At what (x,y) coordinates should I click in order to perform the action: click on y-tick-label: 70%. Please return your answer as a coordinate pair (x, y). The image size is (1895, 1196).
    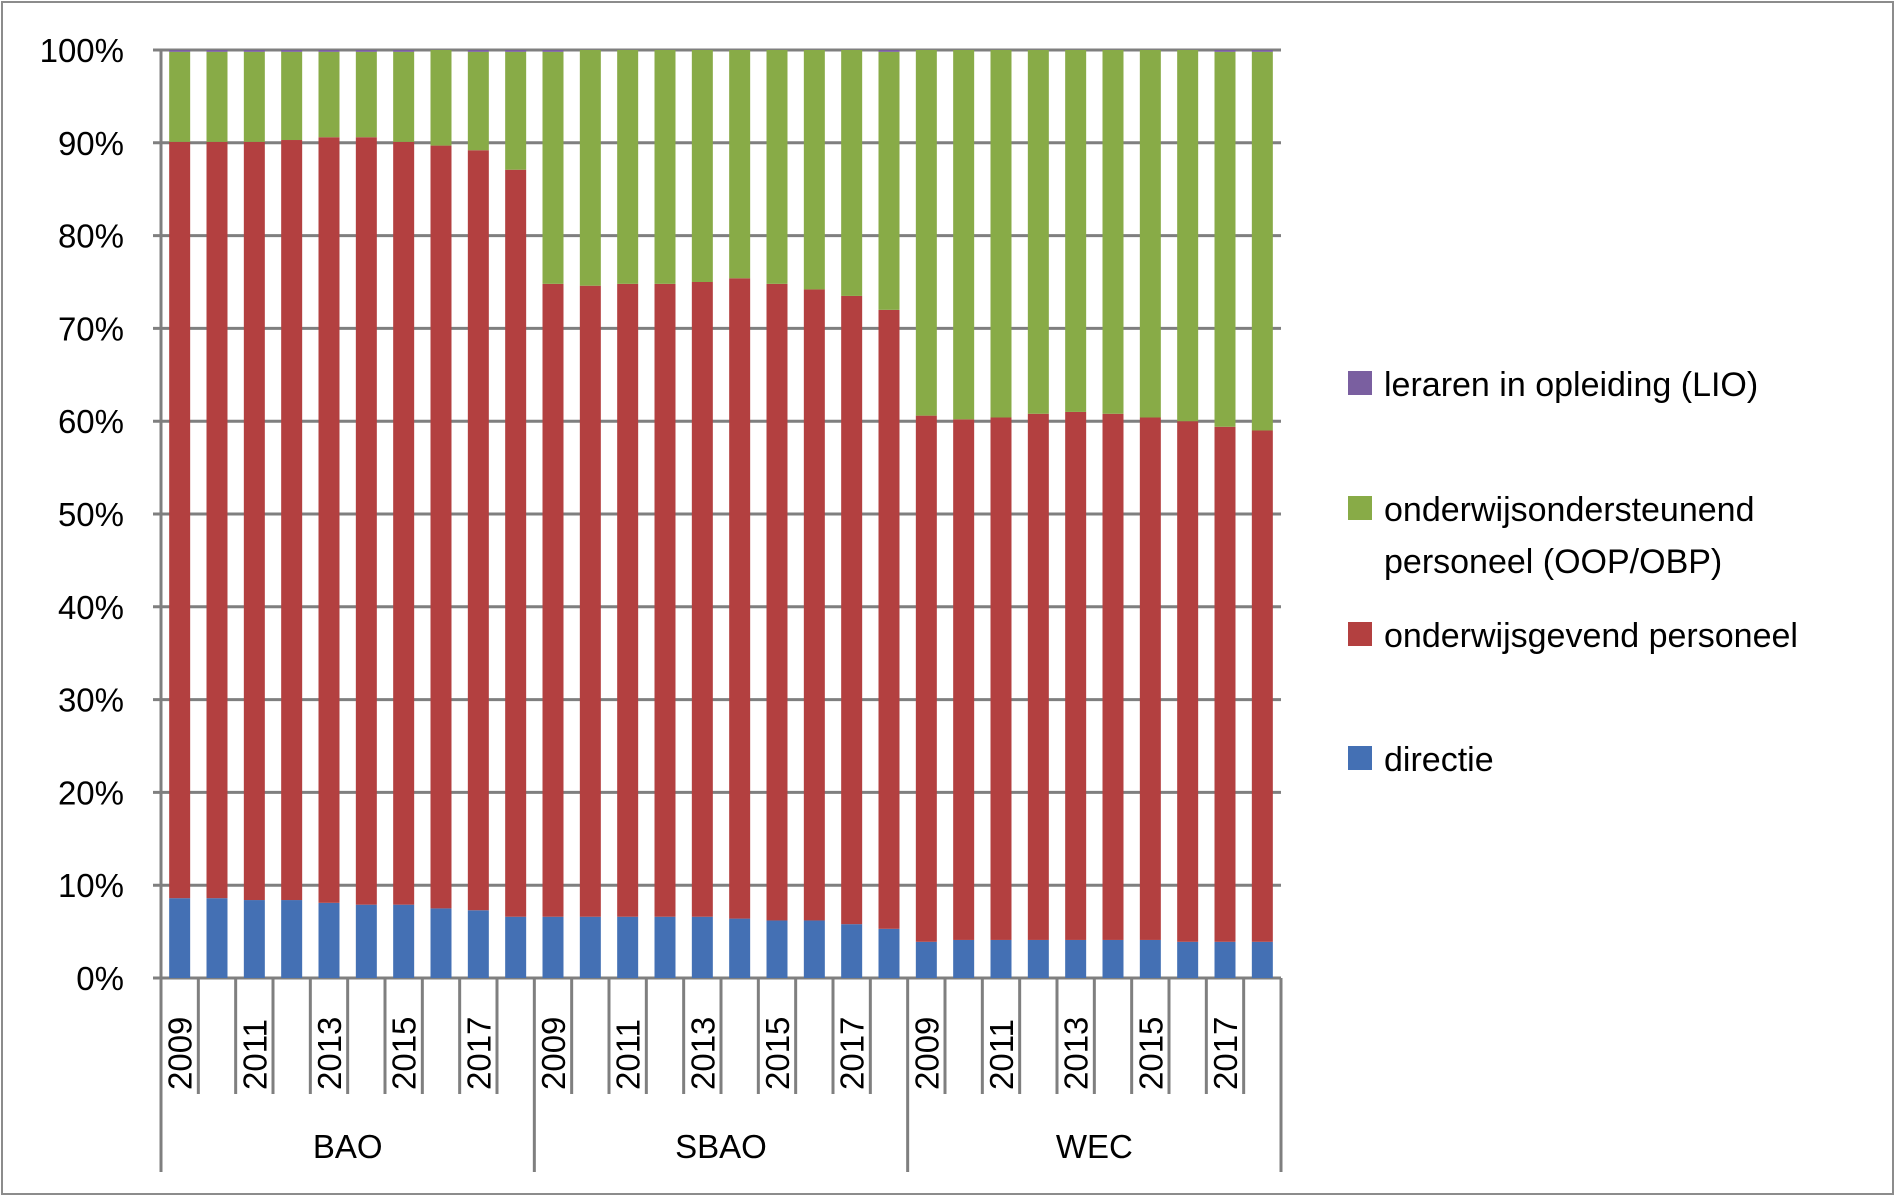
    Looking at the image, I should click on (91, 328).